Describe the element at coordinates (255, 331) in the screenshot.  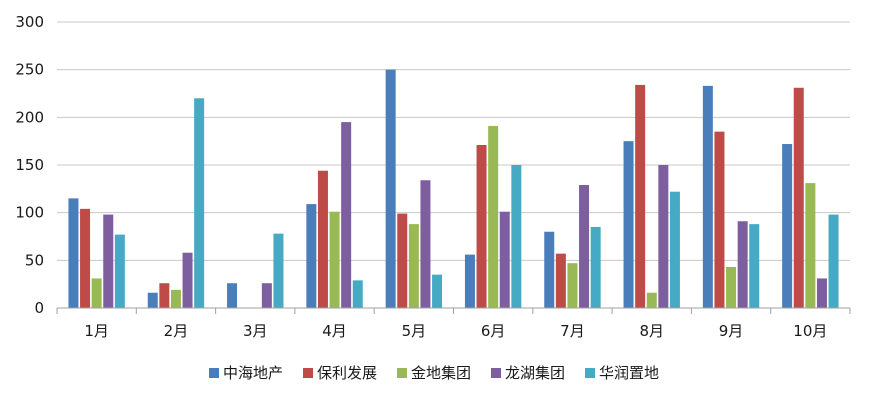
I see `x-tick-label: 3月` at that location.